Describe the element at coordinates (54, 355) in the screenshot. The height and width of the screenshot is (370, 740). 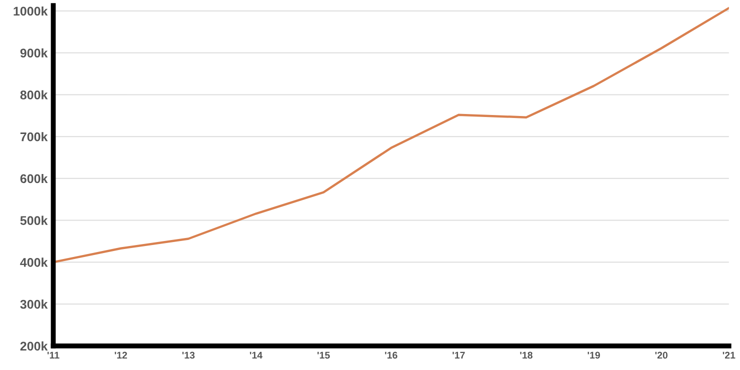
I see `x-tick-label: '11` at that location.